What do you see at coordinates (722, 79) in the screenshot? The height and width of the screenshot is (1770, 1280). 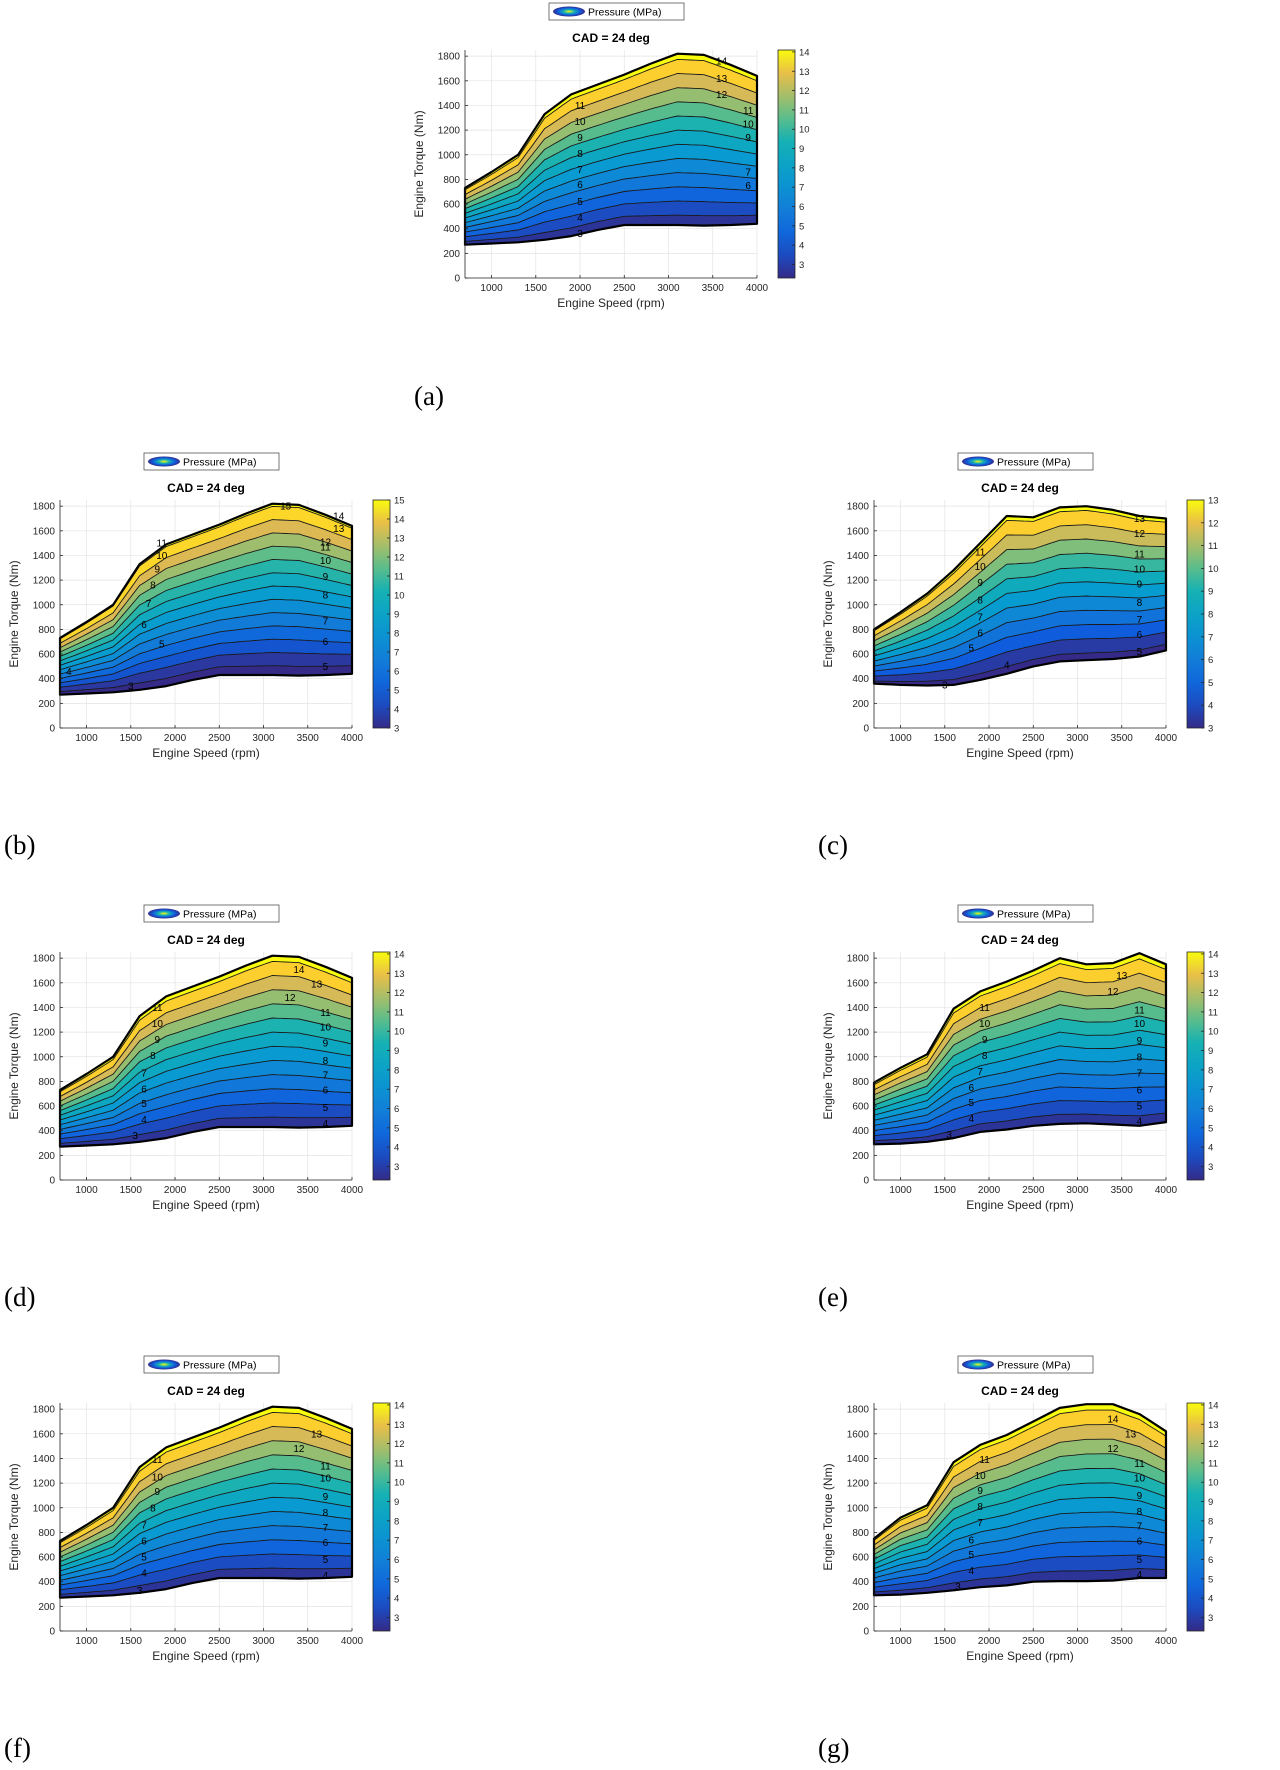 I see `contour-label: 13` at bounding box center [722, 79].